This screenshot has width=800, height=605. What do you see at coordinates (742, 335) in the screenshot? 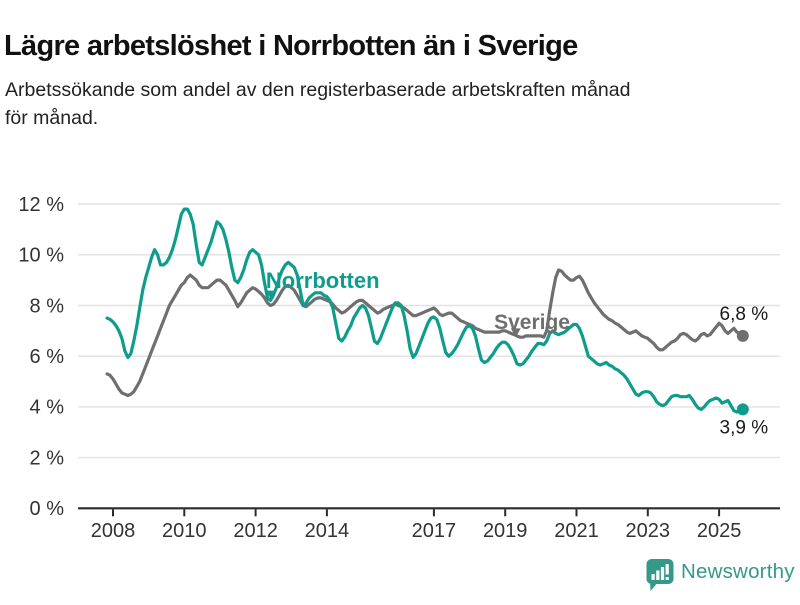
I see `series-end-dot-sverige` at bounding box center [742, 335].